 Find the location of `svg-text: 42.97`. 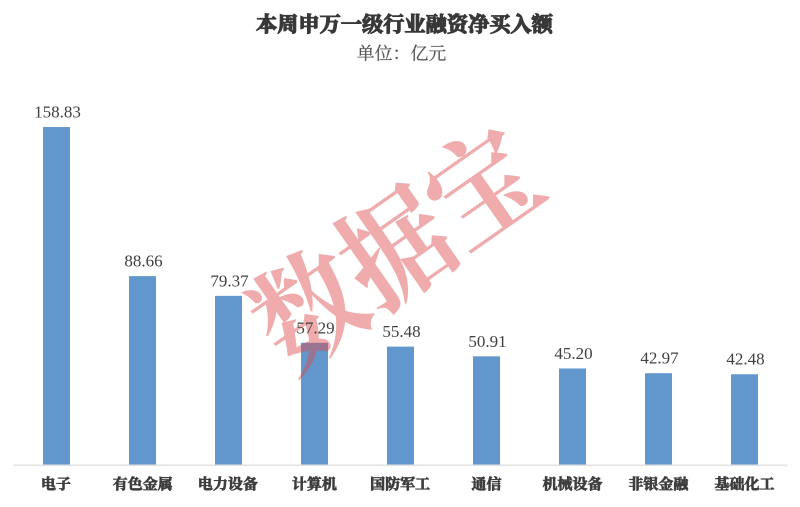

svg-text: 42.97 is located at coordinates (659, 358).